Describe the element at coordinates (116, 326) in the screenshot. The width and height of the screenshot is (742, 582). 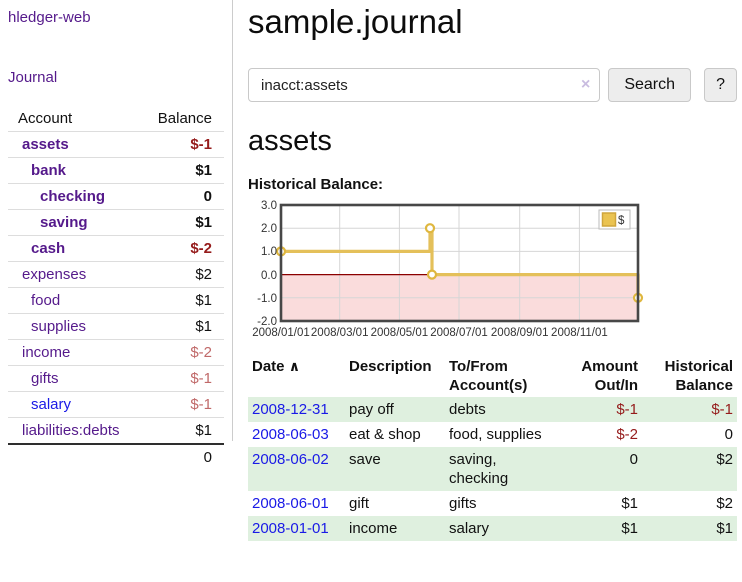
I see `account-row-supplies: supplies $1` at that location.